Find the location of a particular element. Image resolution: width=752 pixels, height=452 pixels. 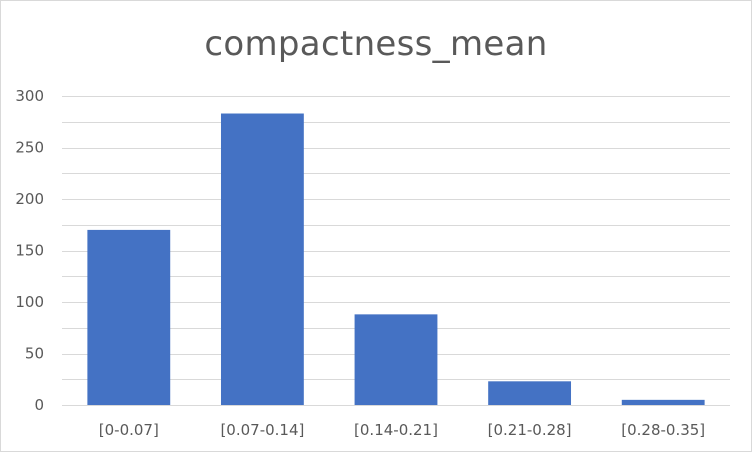

y-tick-label: 0 is located at coordinates (39, 405).